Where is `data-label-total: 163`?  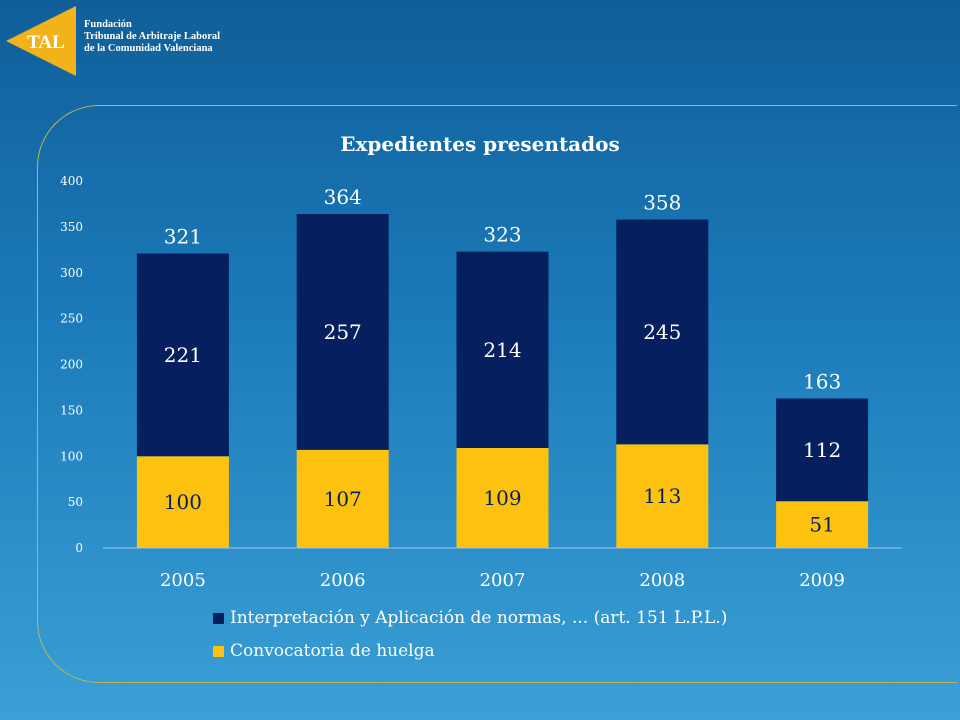
data-label-total: 163 is located at coordinates (822, 381).